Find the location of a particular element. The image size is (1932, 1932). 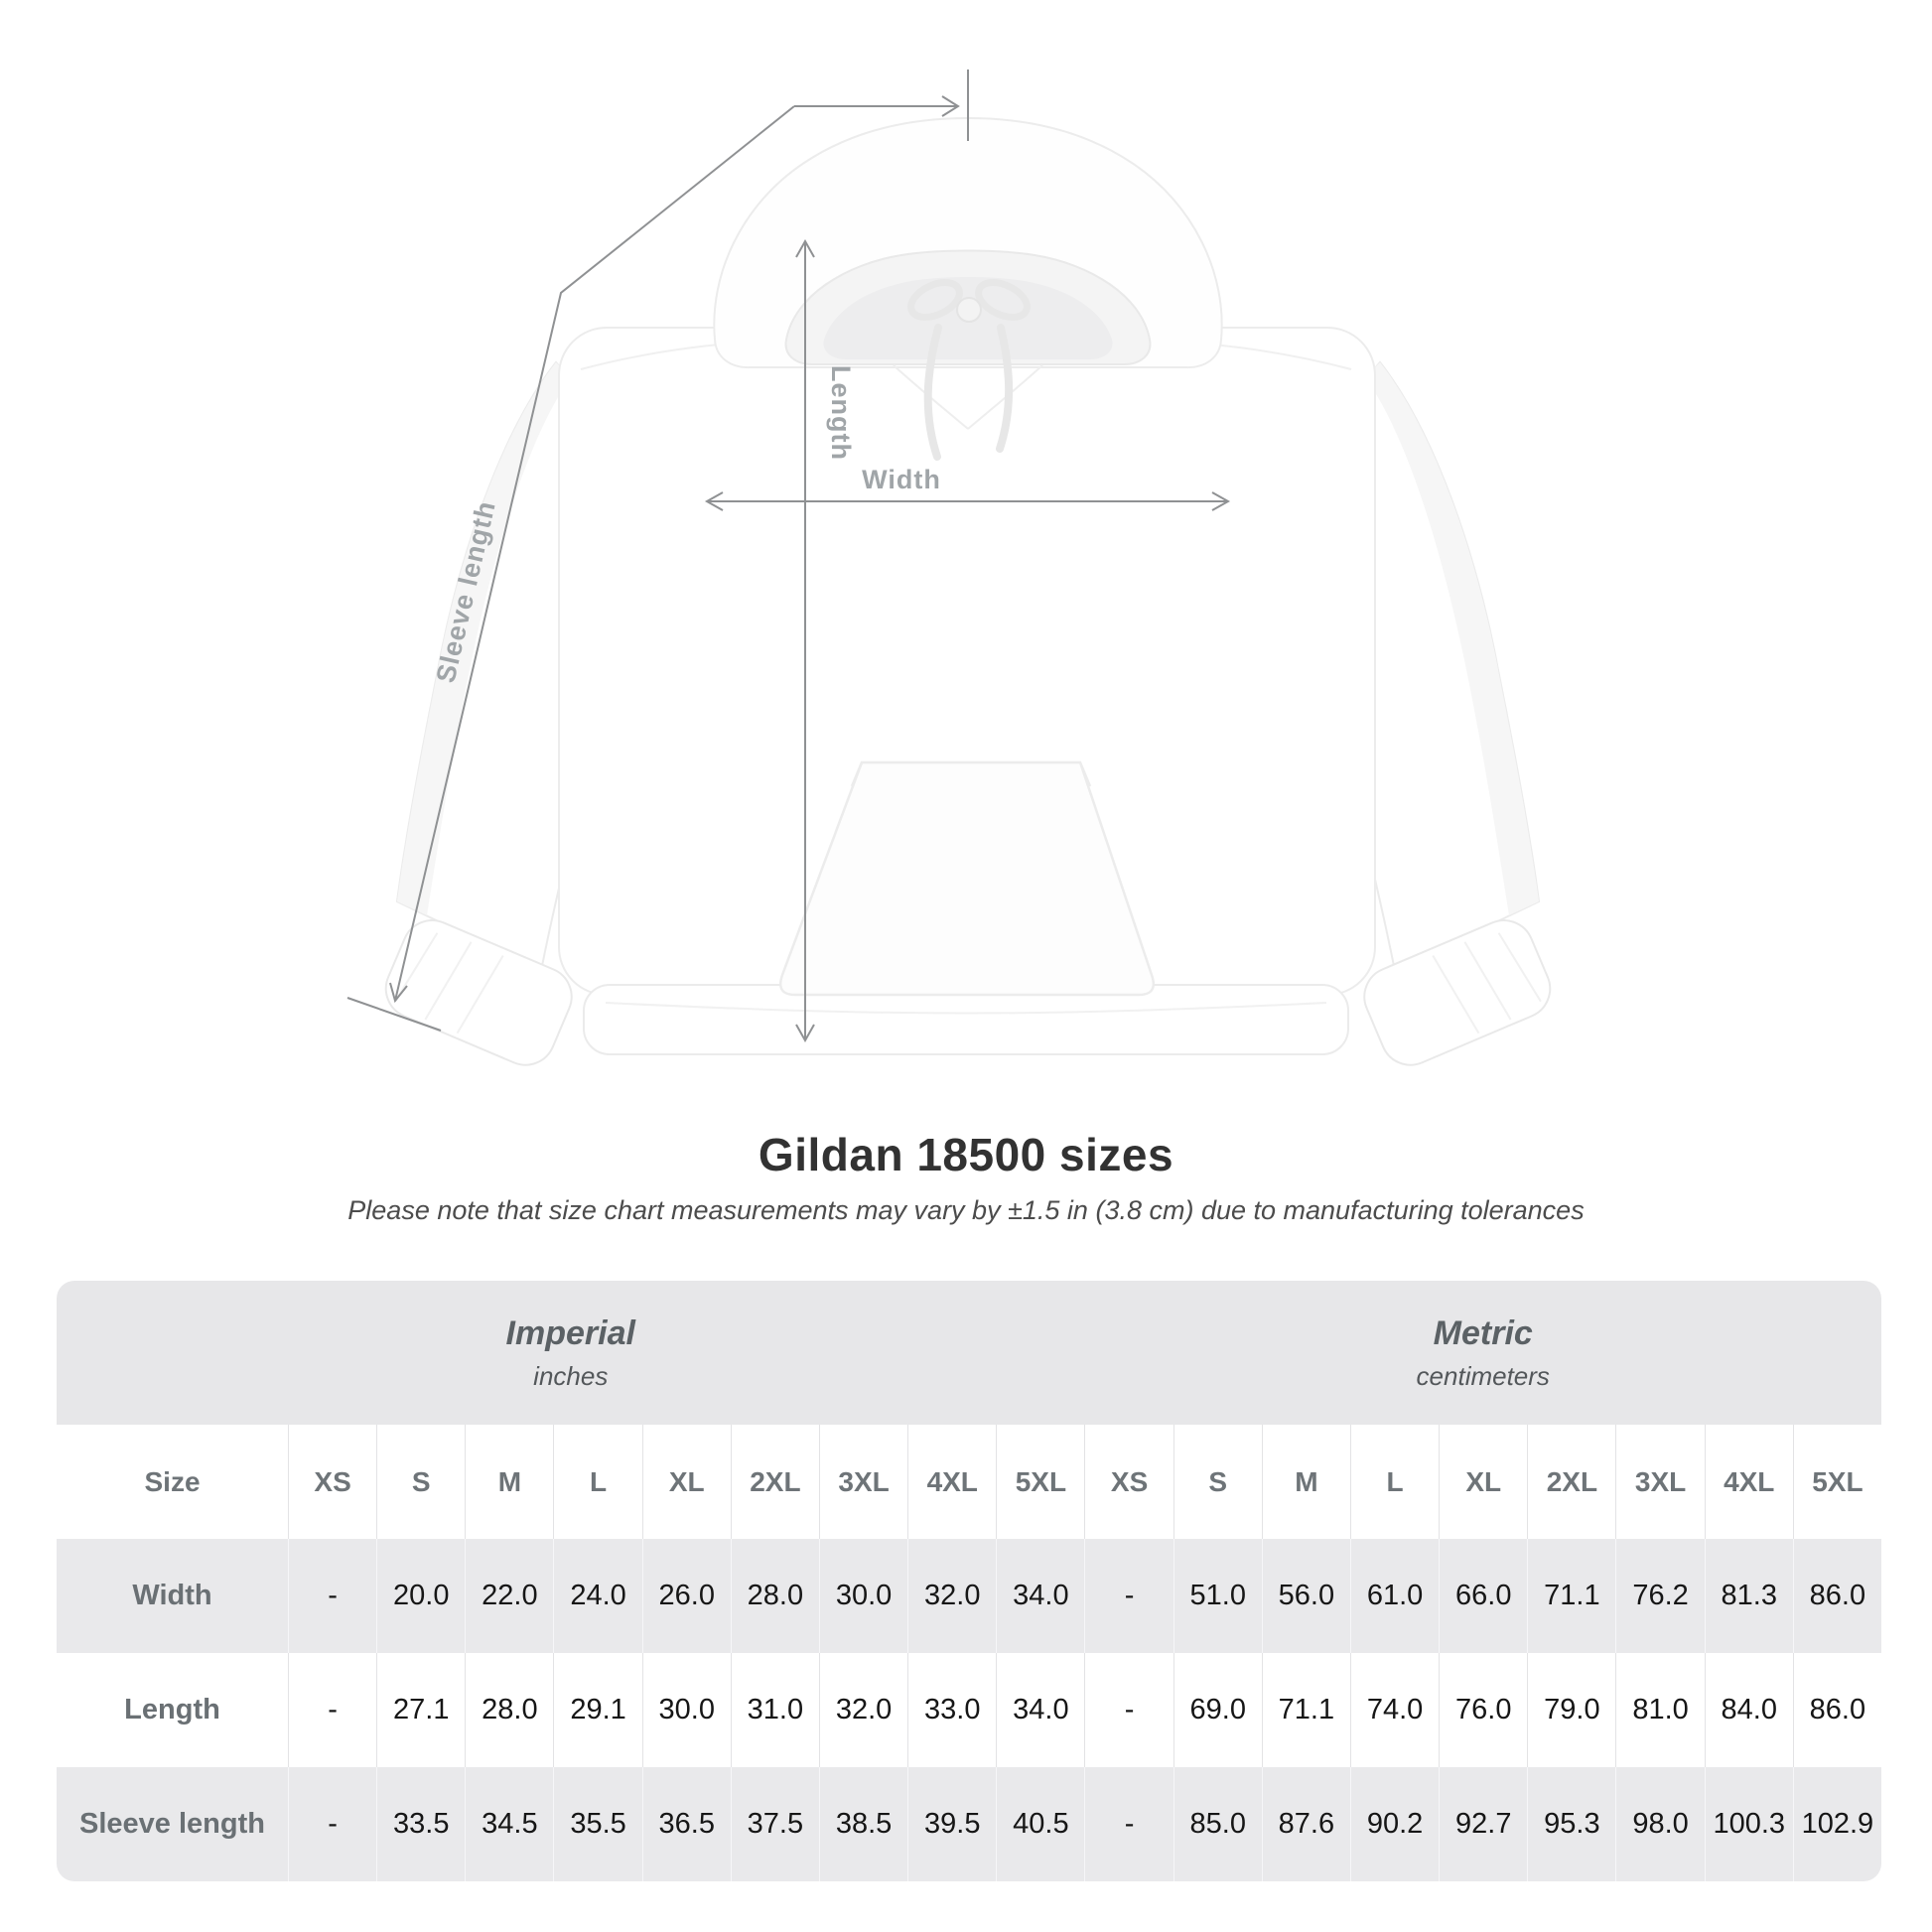

sleeve-diagonal-line is located at coordinates (594, 553).